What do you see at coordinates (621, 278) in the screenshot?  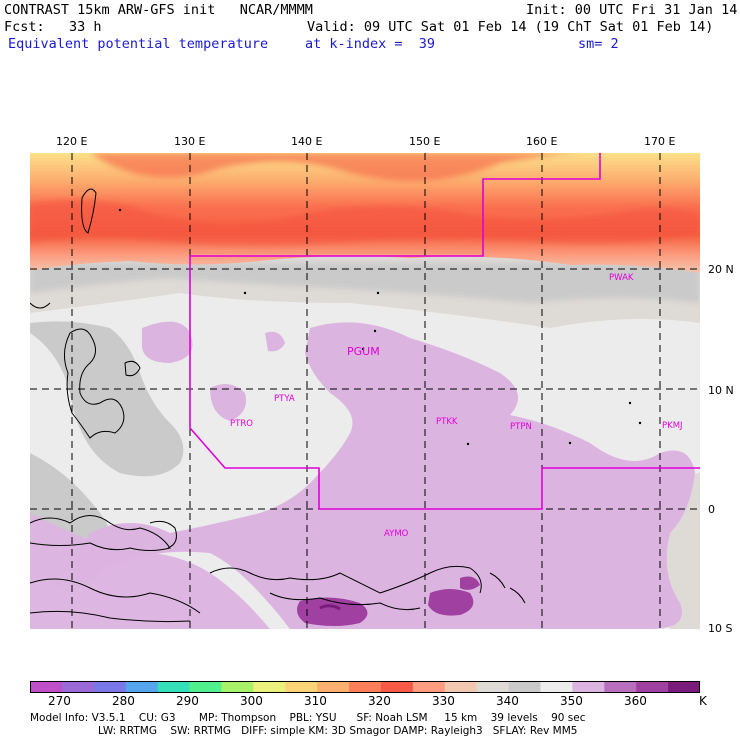 I see `station-pwak: PWAK` at bounding box center [621, 278].